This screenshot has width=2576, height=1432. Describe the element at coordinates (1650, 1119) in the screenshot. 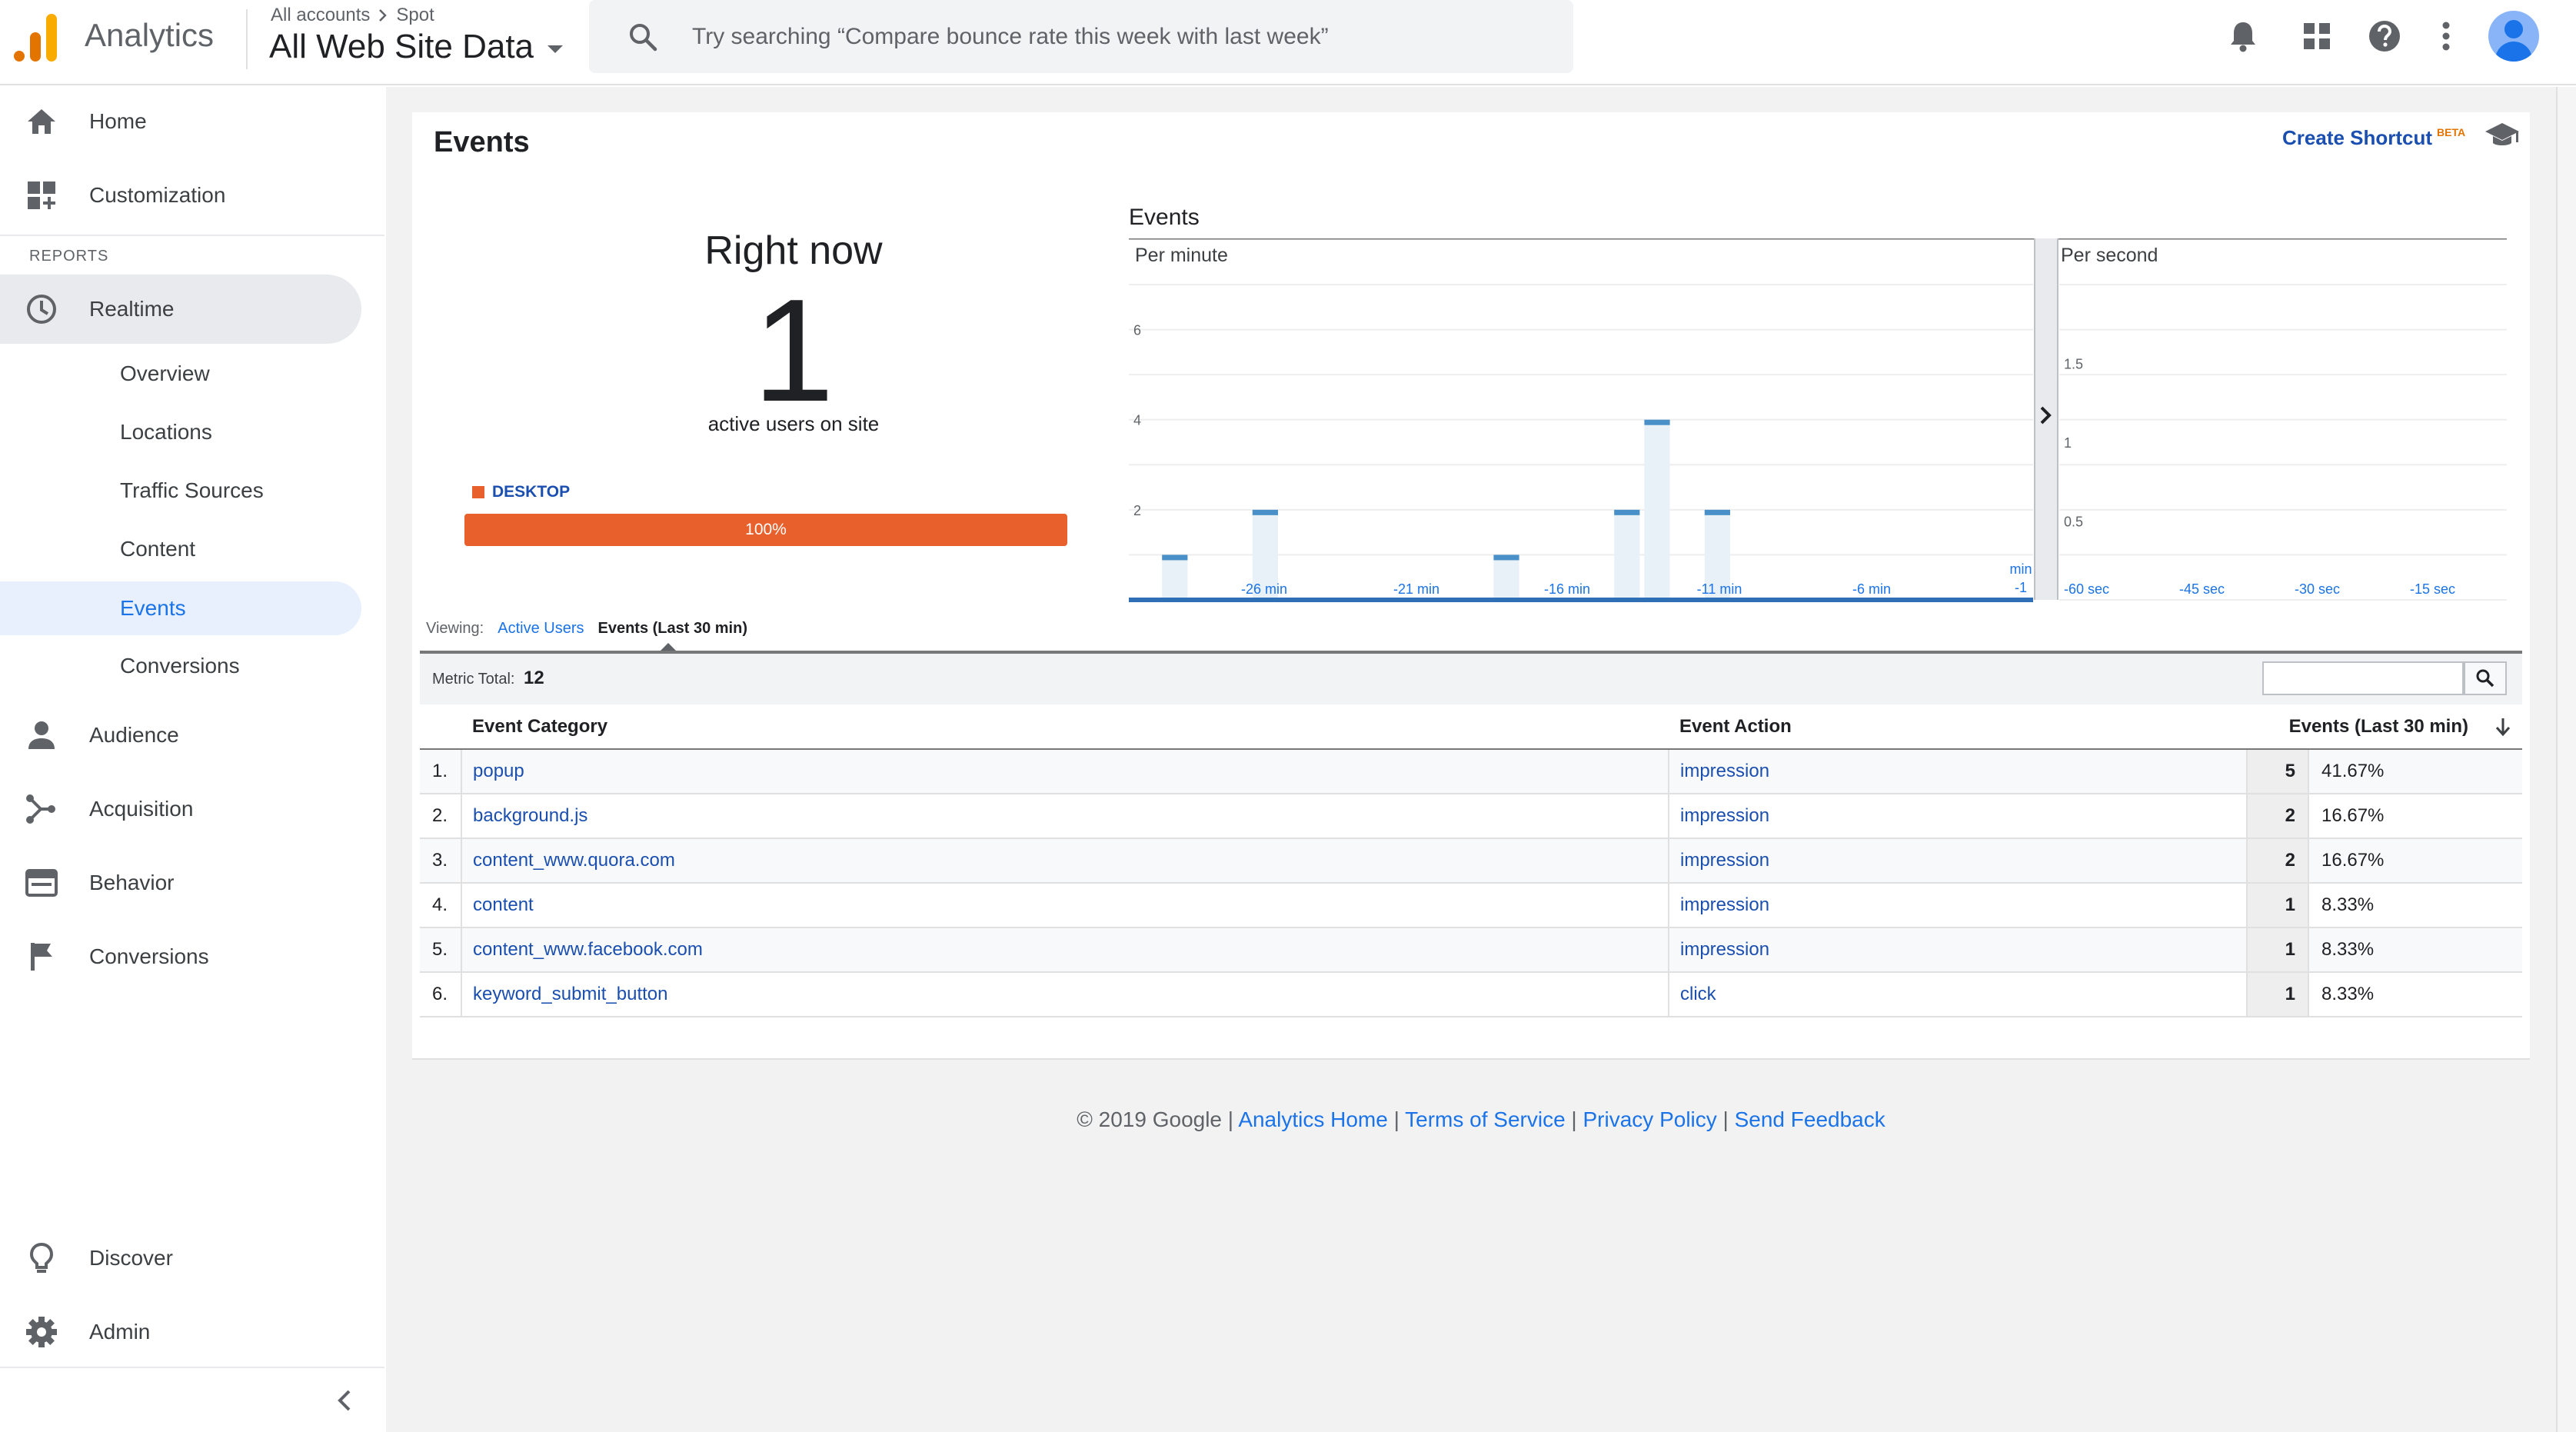

I see `footer-link-privacy: Privacy Policy` at that location.